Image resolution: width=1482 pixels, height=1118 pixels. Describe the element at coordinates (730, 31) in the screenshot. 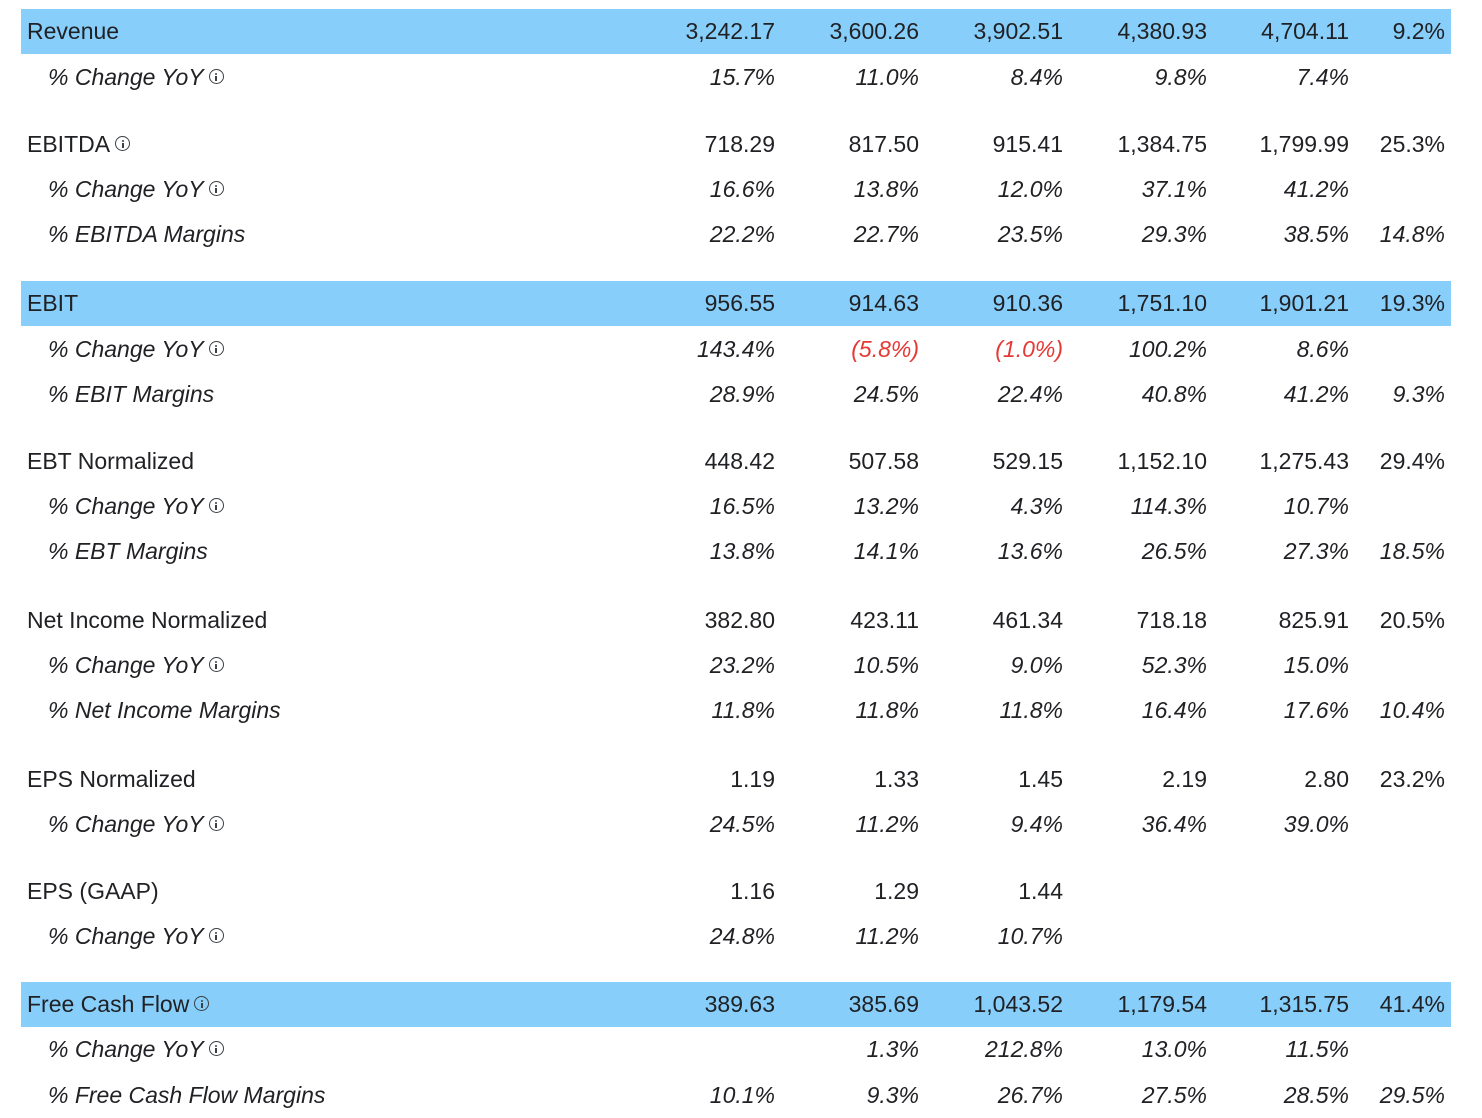

I see `value-cell: 3,242.17` at that location.